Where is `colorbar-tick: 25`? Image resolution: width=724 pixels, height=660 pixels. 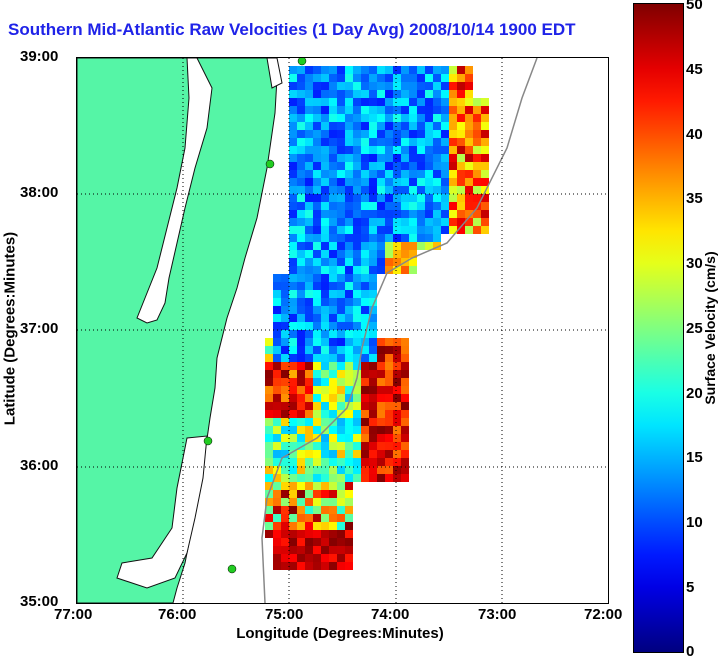
colorbar-tick: 25 is located at coordinates (694, 328).